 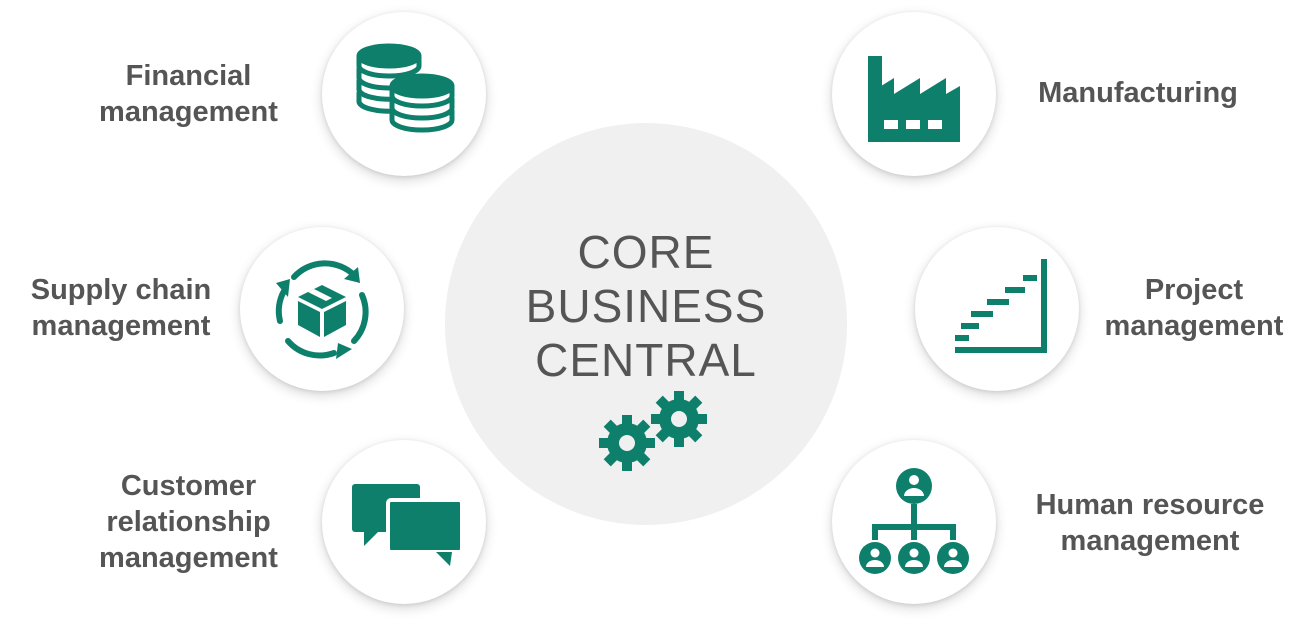 What do you see at coordinates (1194, 308) in the screenshot?
I see `project-management-label: Project management` at bounding box center [1194, 308].